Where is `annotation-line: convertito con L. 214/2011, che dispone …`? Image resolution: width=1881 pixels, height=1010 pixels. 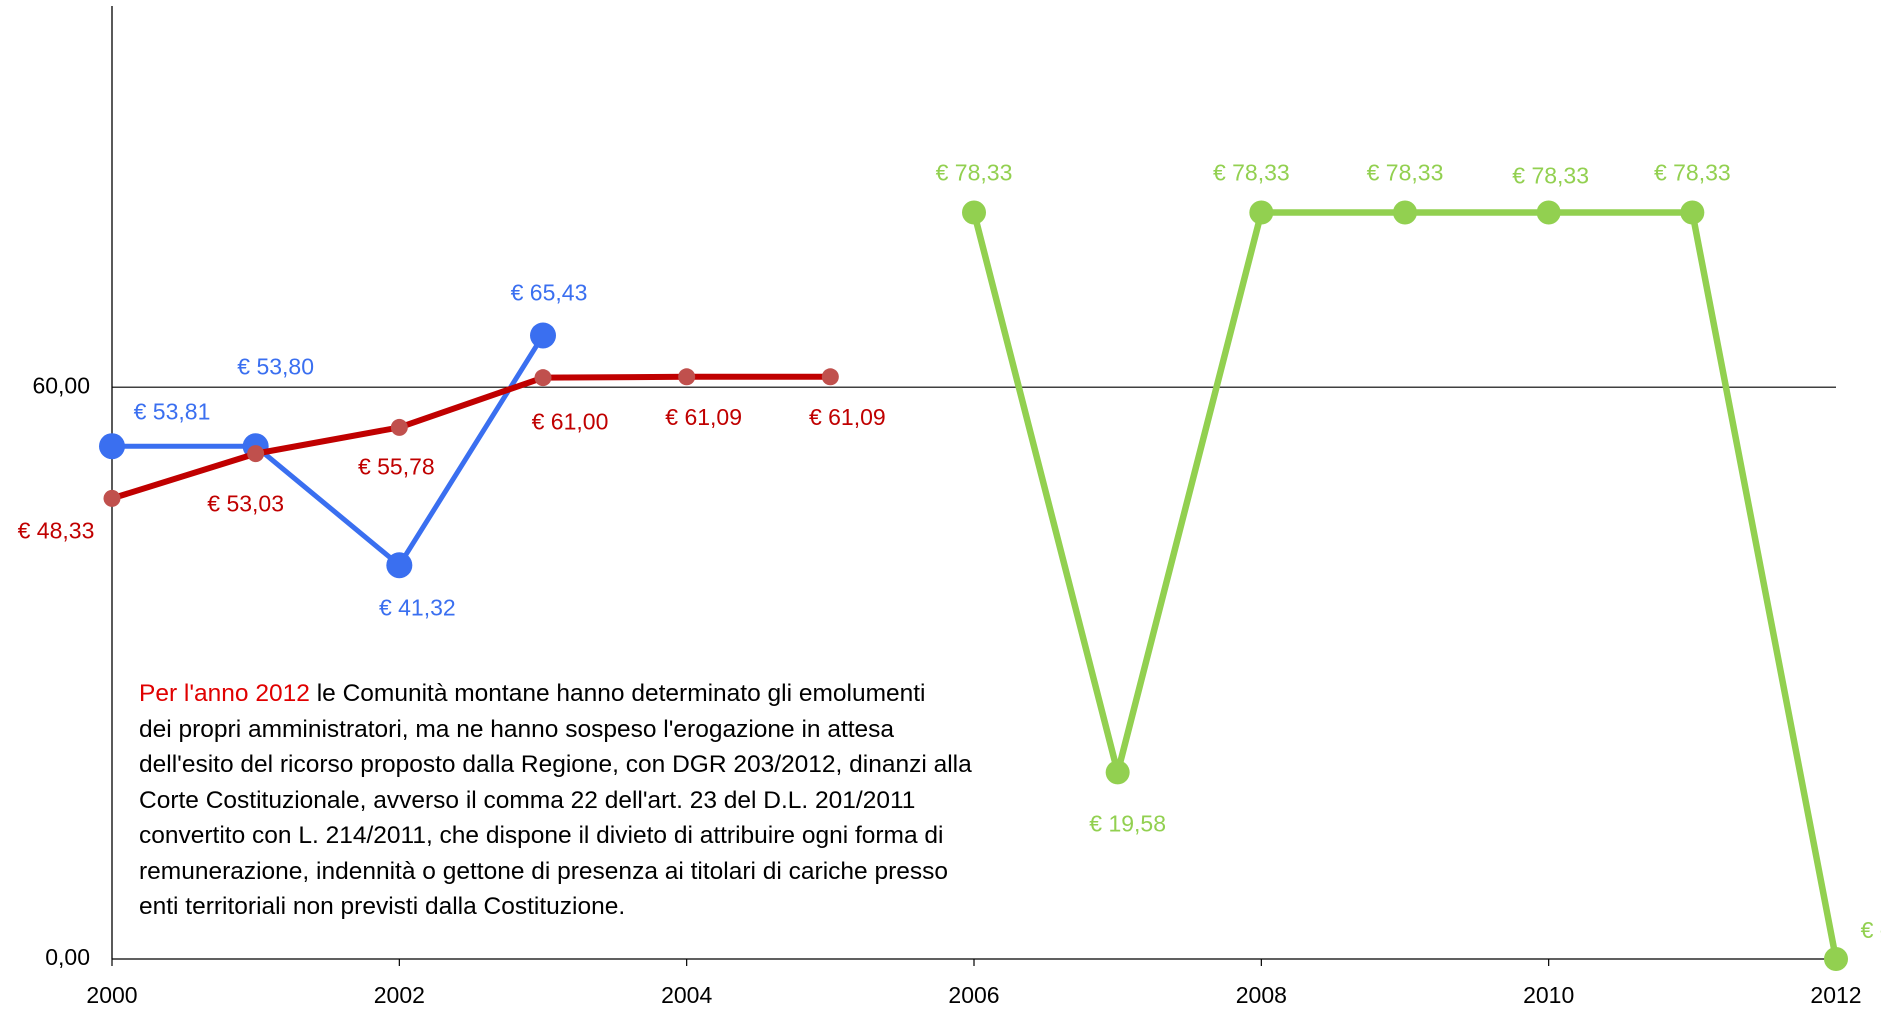
annotation-line: convertito con L. 214/2011, che dispone … is located at coordinates (541, 835).